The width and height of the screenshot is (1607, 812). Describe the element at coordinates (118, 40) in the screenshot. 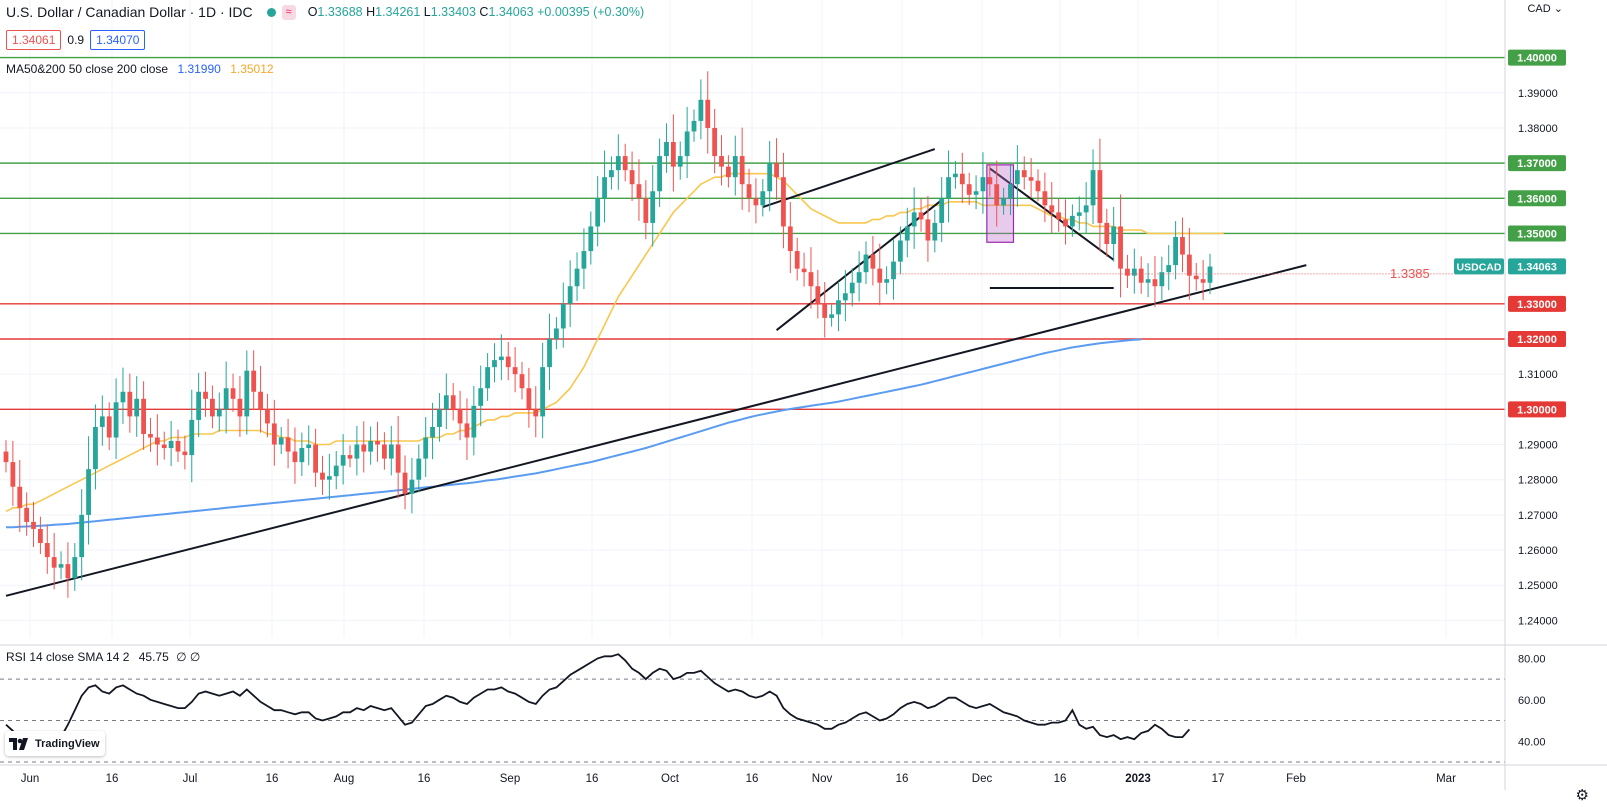

I see `buy-button: 1.34070` at that location.